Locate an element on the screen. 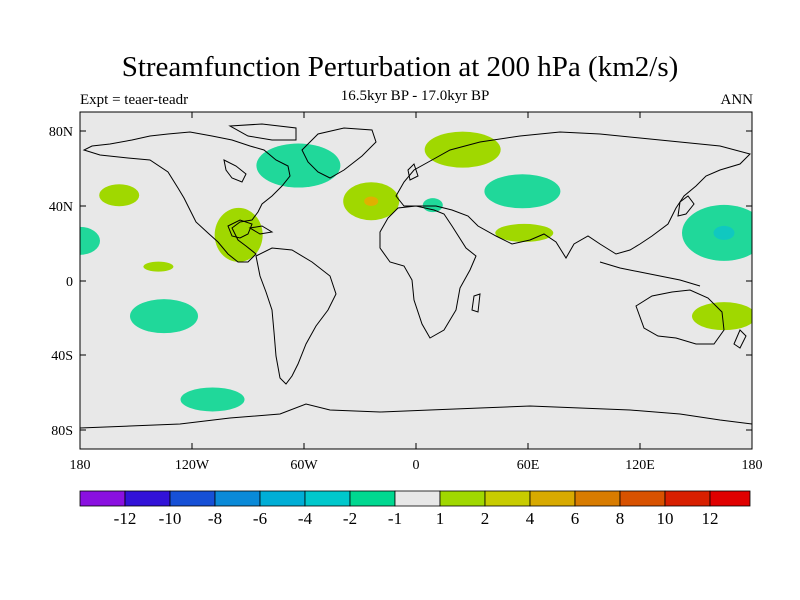  africa-coast is located at coordinates (428, 272).